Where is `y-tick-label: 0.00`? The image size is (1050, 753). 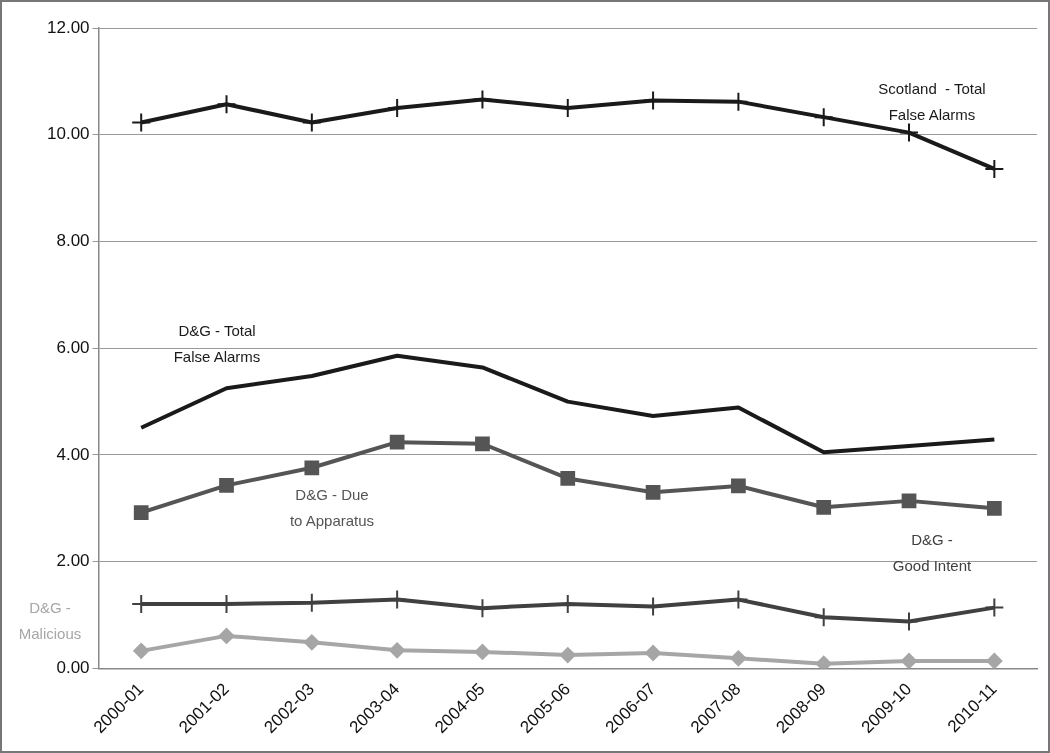 y-tick-label: 0.00 is located at coordinates (73, 668).